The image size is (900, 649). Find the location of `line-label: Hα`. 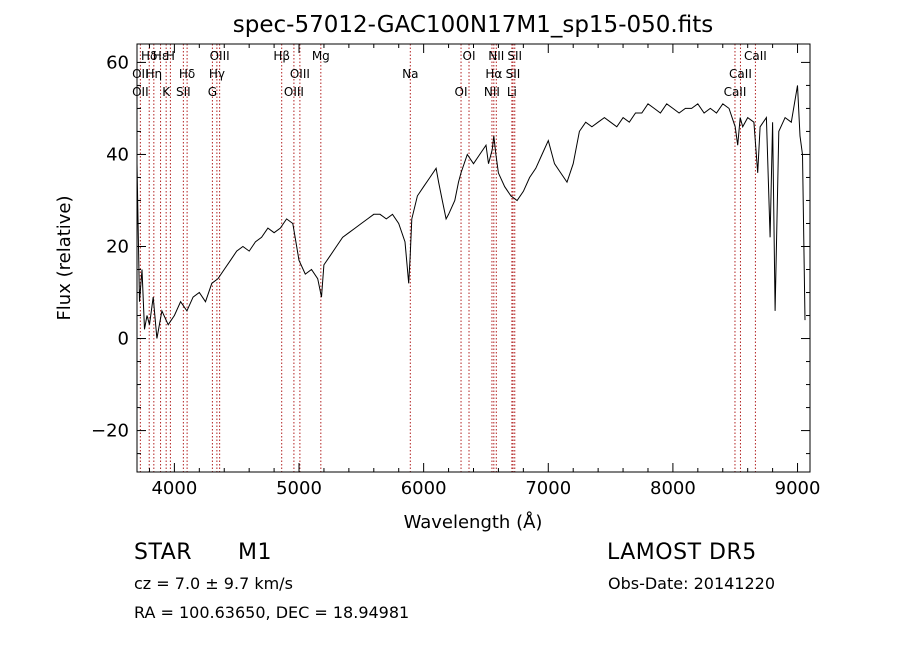

line-label: Hα is located at coordinates (493, 74).